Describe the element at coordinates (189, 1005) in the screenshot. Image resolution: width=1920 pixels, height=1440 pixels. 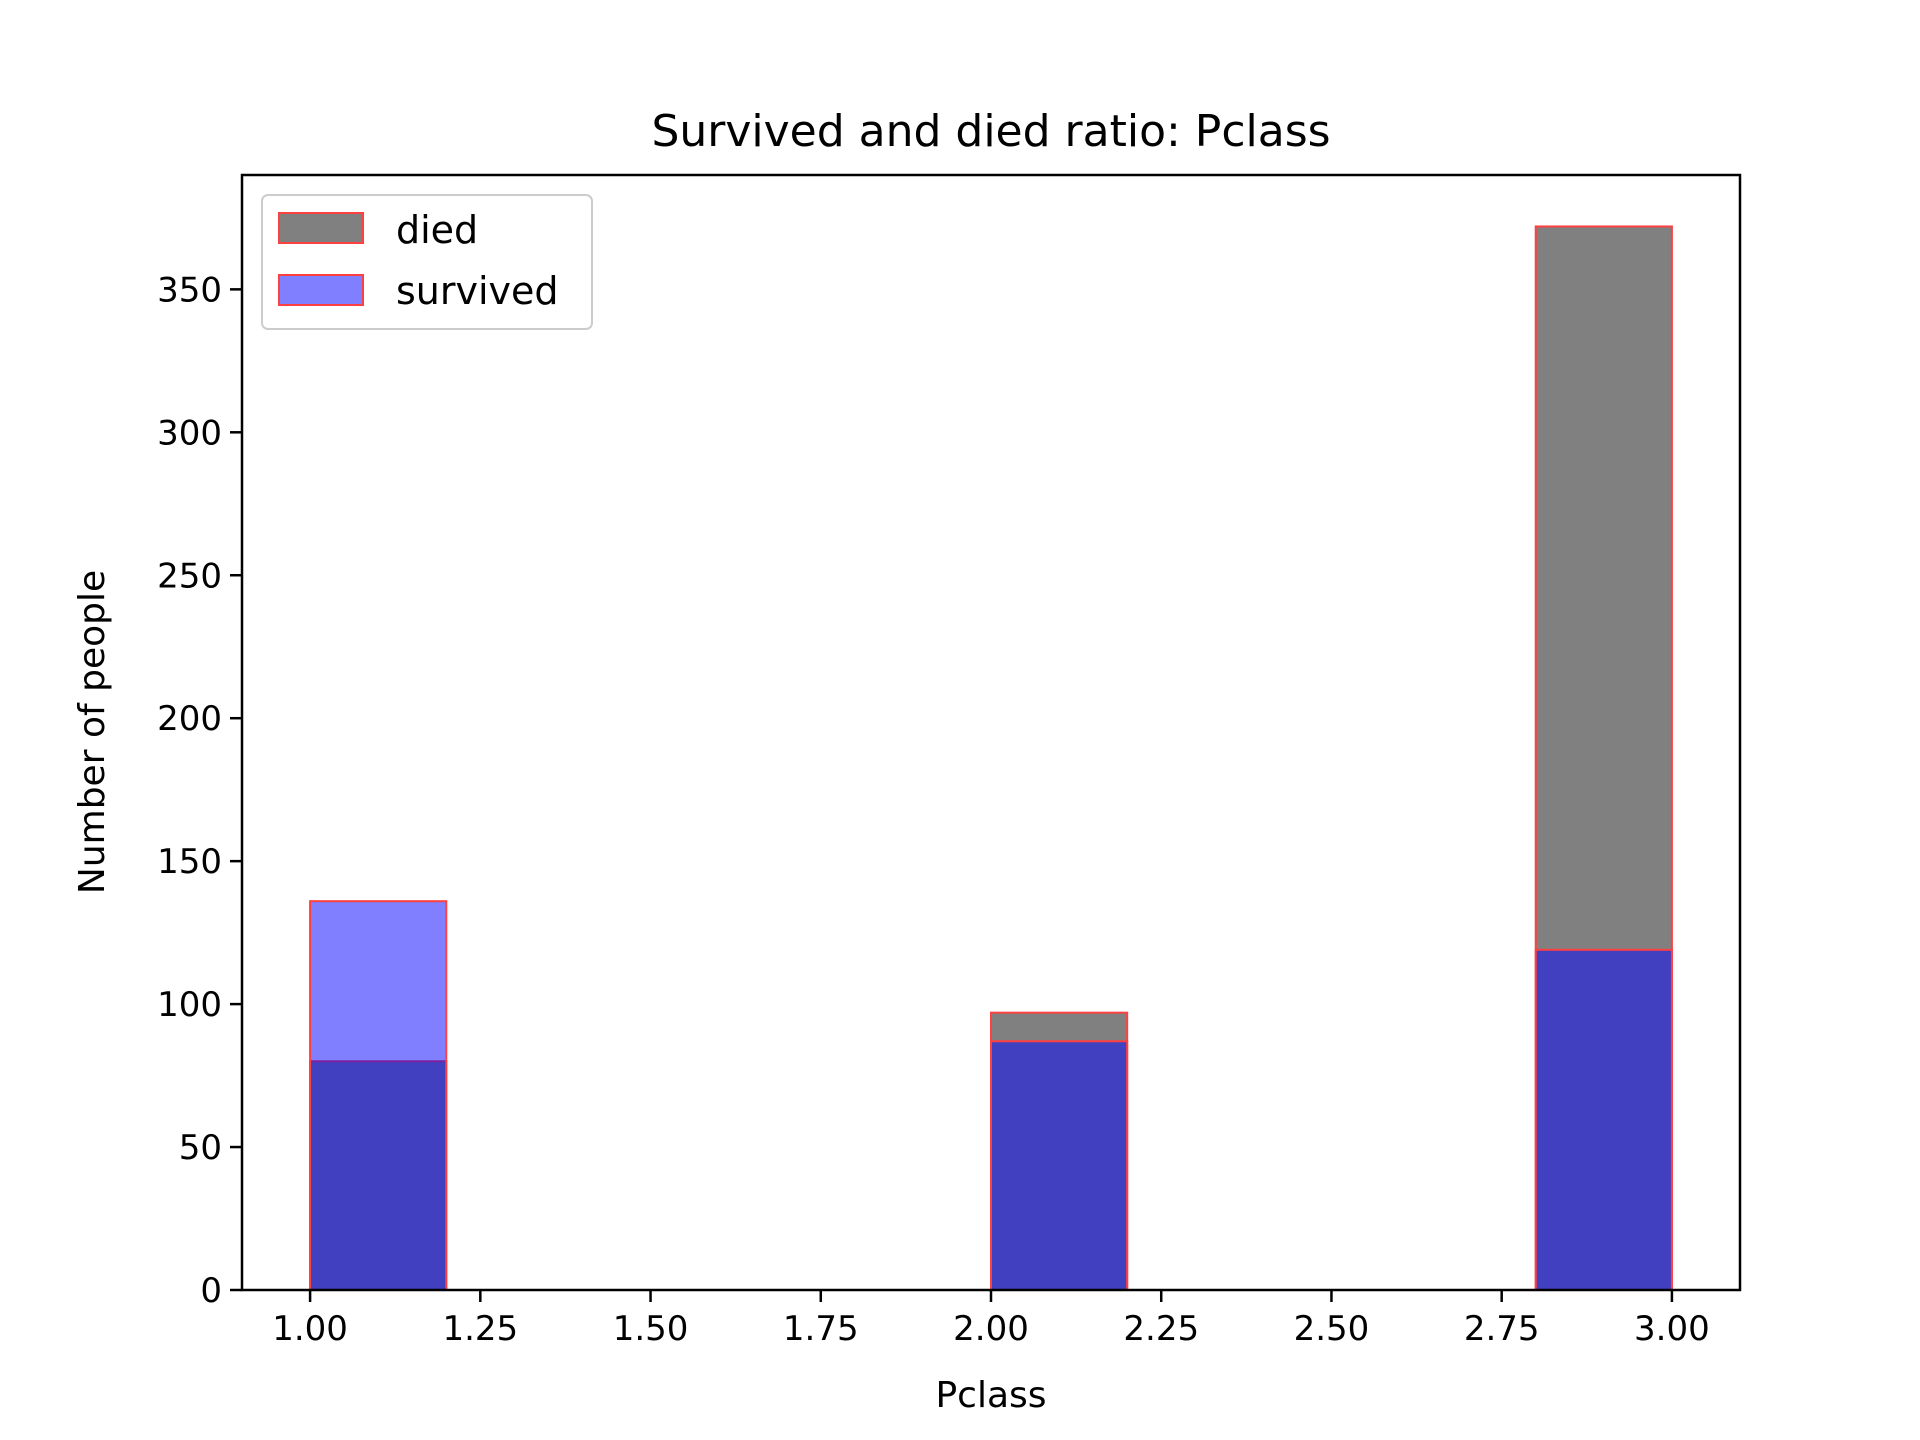
I see `y-tick-label-2: 100` at that location.